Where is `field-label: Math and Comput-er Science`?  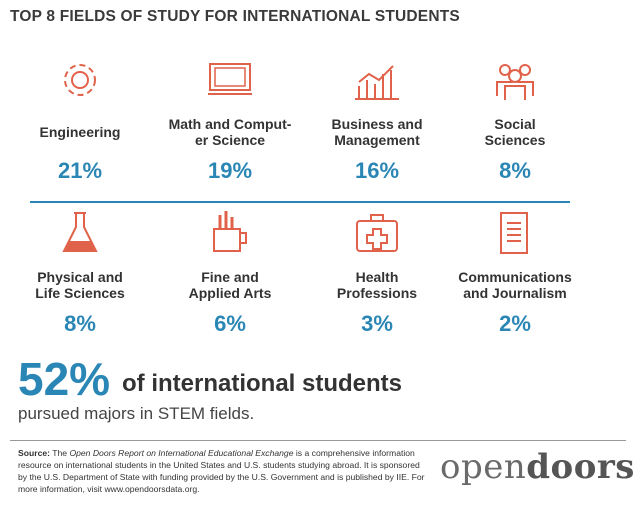
field-label: Math and Comput-er Science is located at coordinates (230, 132).